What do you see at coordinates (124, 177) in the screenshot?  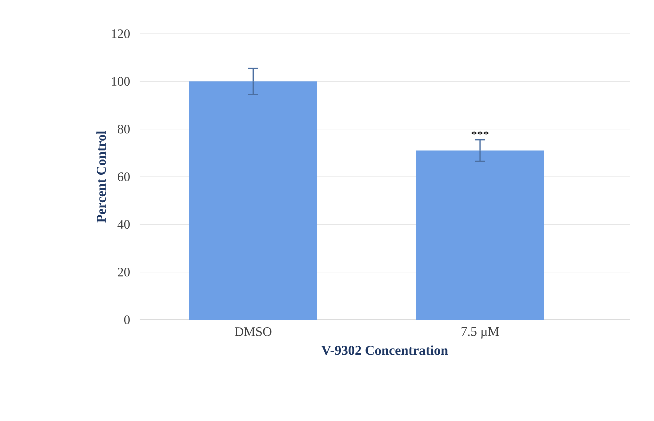 I see `y-tick-label: 60` at bounding box center [124, 177].